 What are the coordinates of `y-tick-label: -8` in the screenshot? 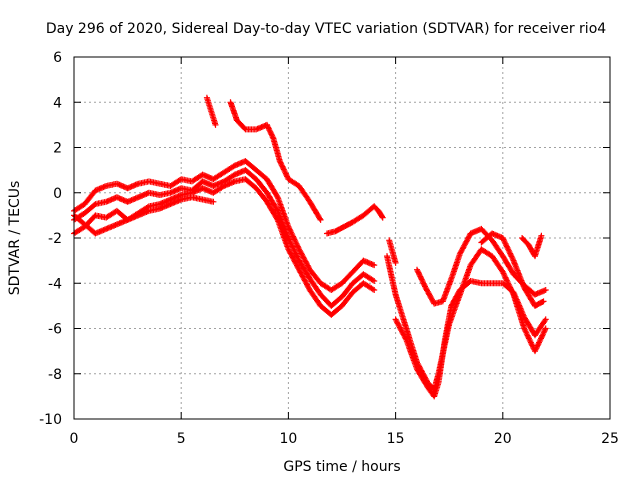 It's located at (55, 375).